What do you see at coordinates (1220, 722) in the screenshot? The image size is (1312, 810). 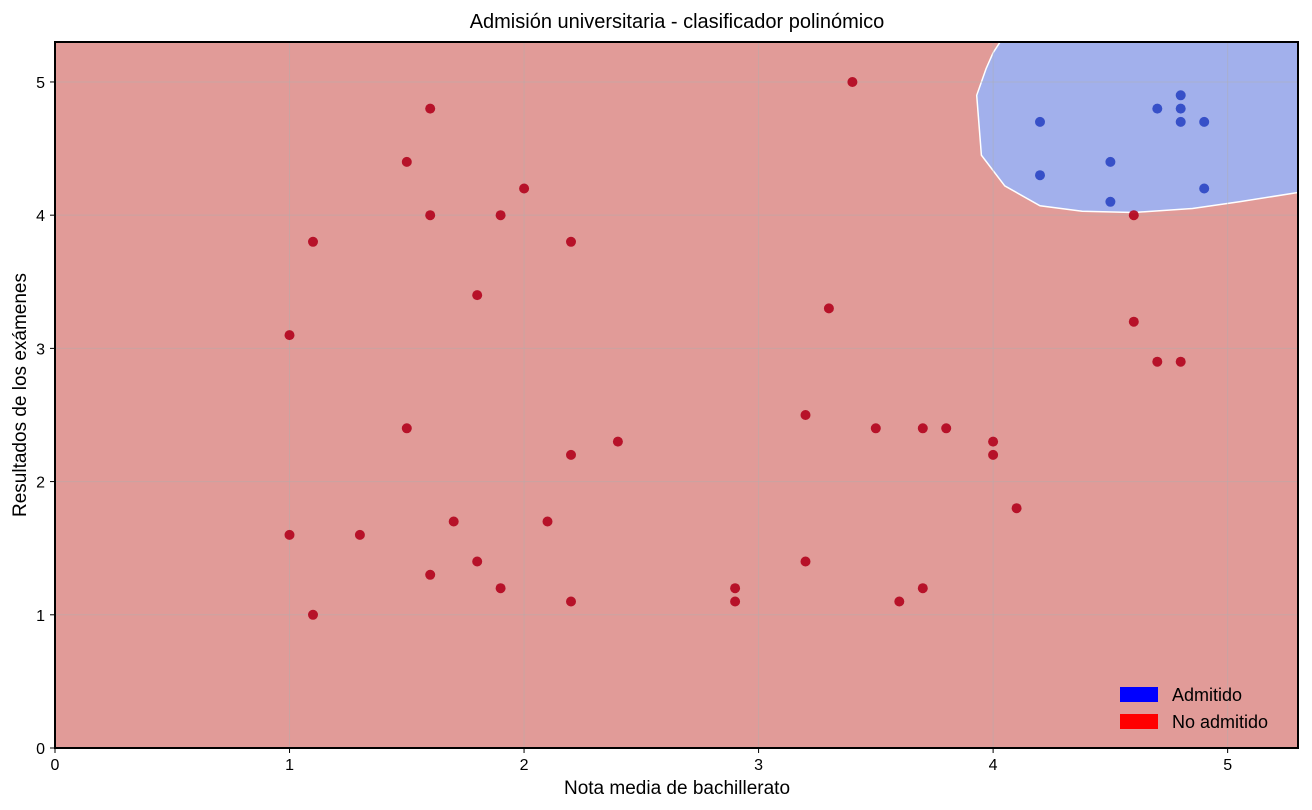 I see `legend-label-no-admitido: No admitido` at bounding box center [1220, 722].